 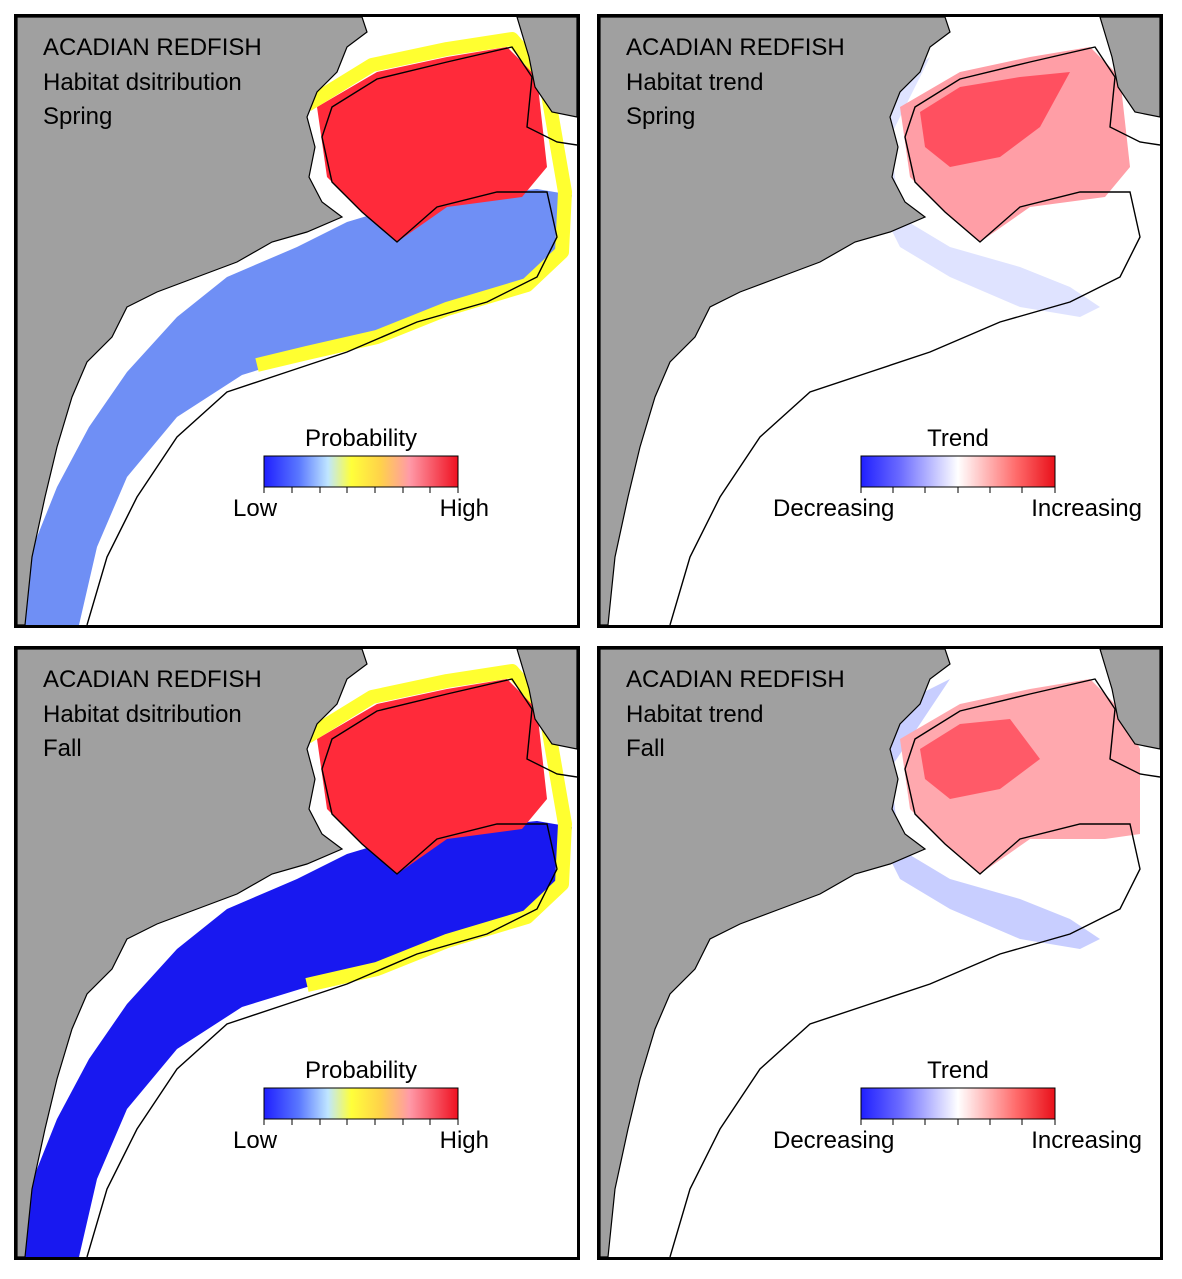 I want to click on panel-title: ACADIAN REDFISH Habitat trend Fall, so click(x=735, y=715).